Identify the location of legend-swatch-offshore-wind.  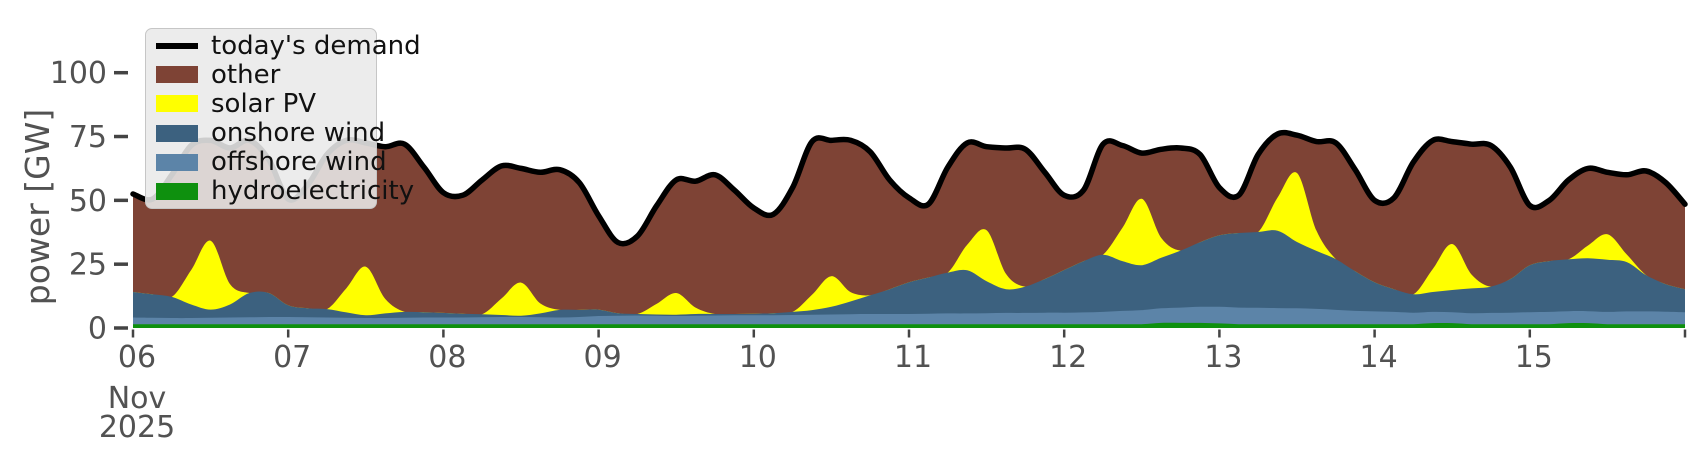
(177, 162).